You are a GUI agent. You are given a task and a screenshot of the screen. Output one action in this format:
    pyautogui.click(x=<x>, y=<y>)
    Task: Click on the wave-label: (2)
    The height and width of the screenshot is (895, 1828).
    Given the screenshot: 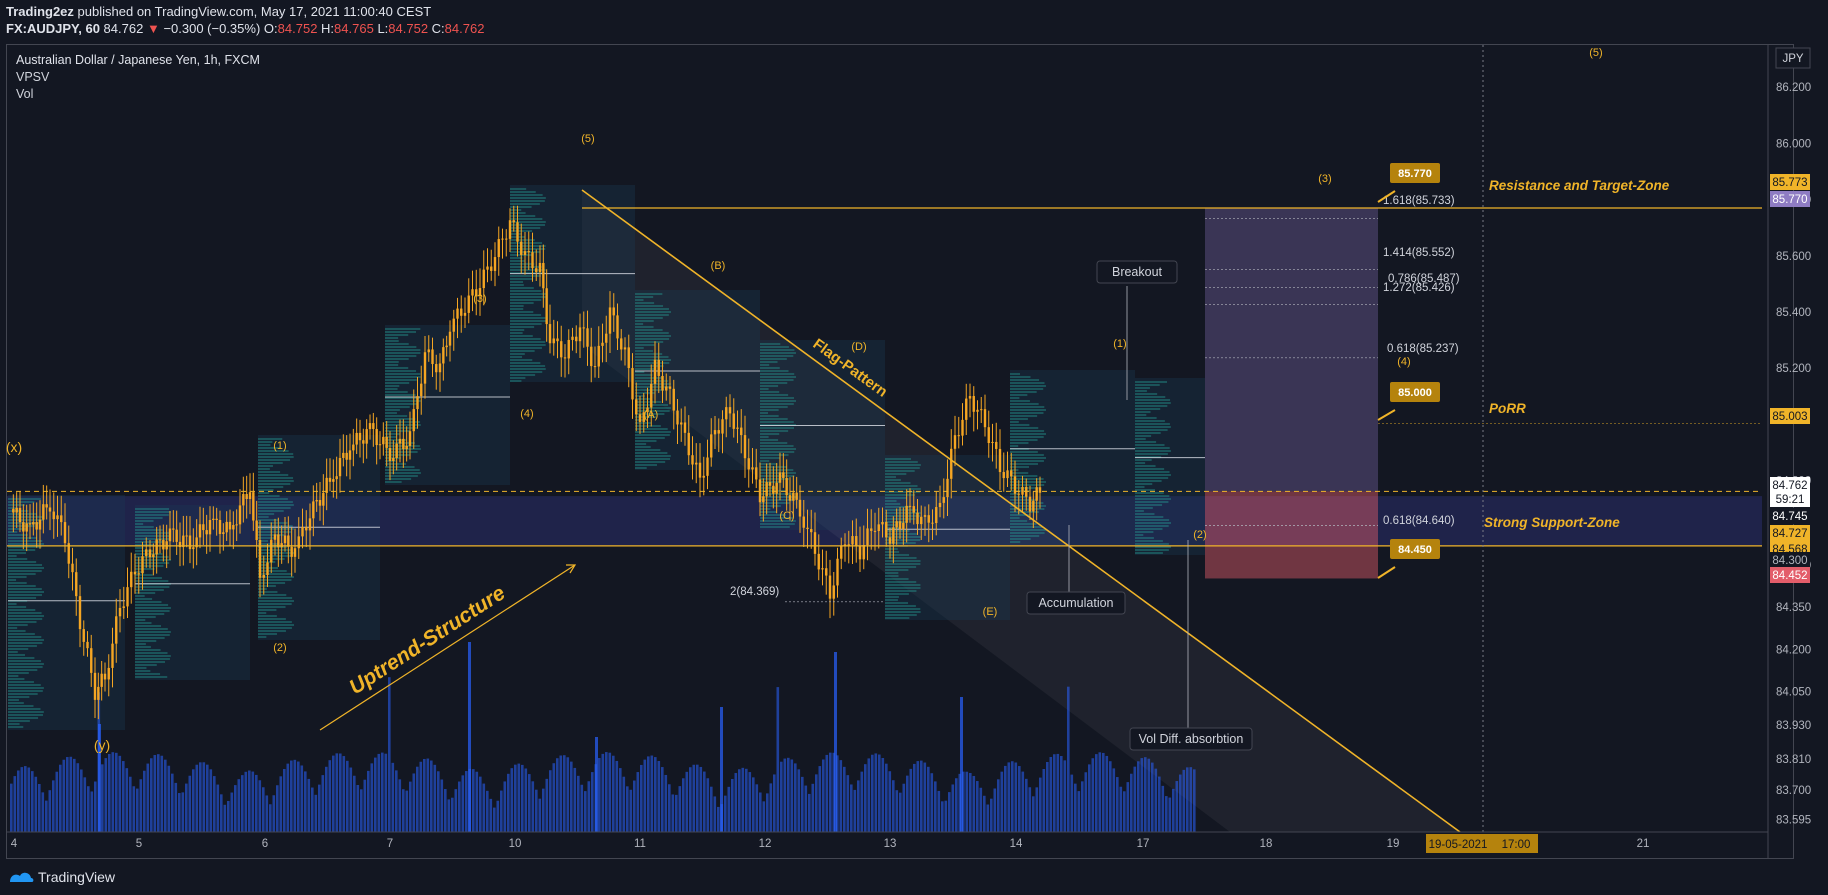 What is the action you would take?
    pyautogui.click(x=279, y=648)
    